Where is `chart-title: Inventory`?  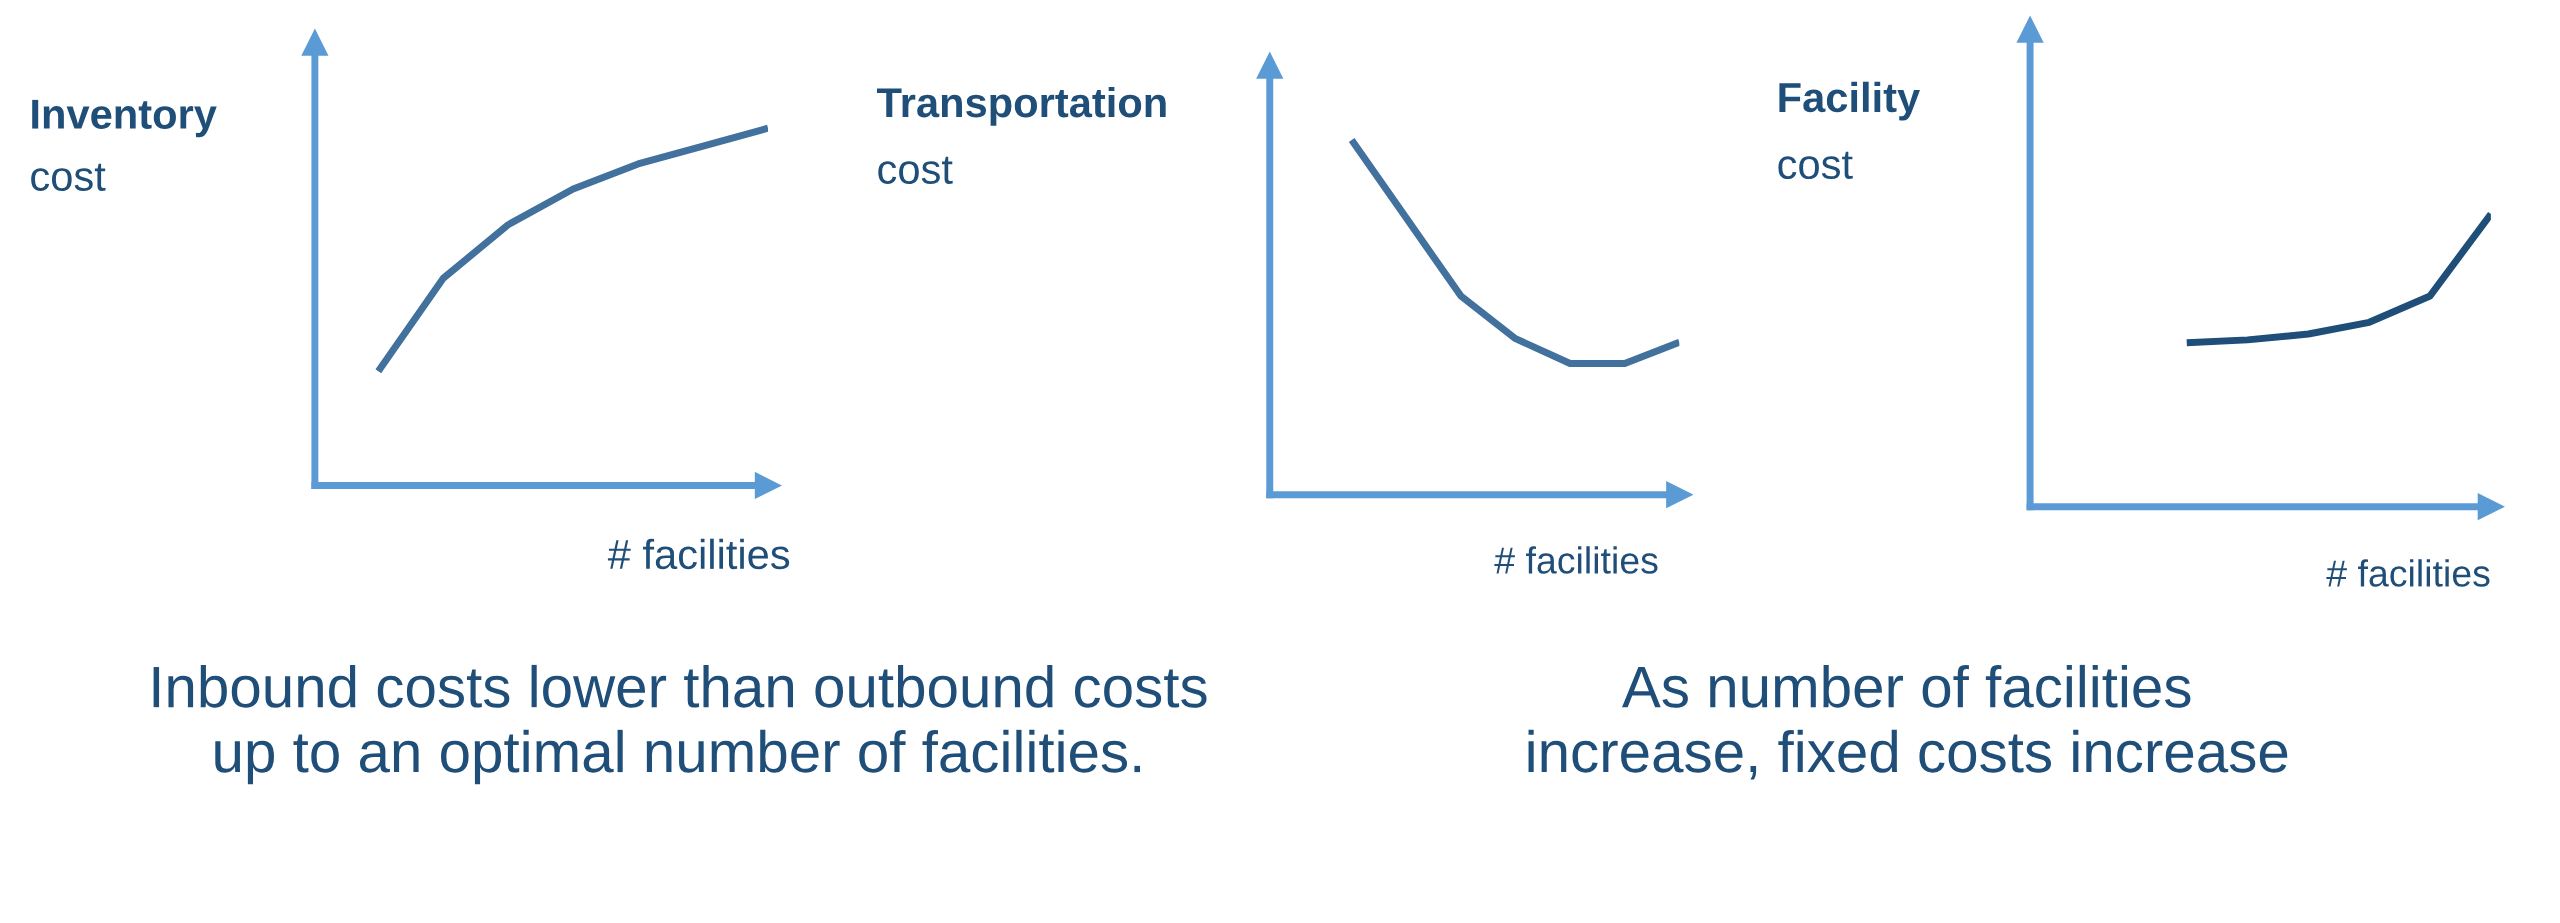
chart-title: Inventory is located at coordinates (124, 118).